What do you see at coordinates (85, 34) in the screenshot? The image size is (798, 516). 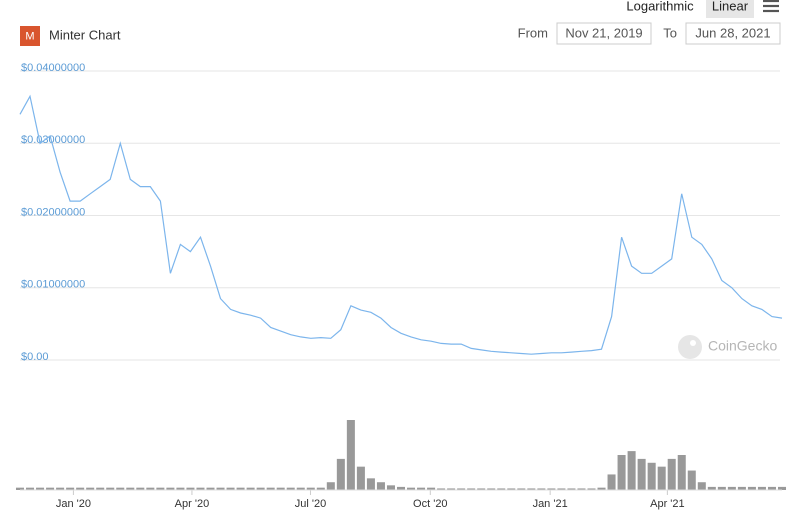 I see `chart-title: Minter Chart` at bounding box center [85, 34].